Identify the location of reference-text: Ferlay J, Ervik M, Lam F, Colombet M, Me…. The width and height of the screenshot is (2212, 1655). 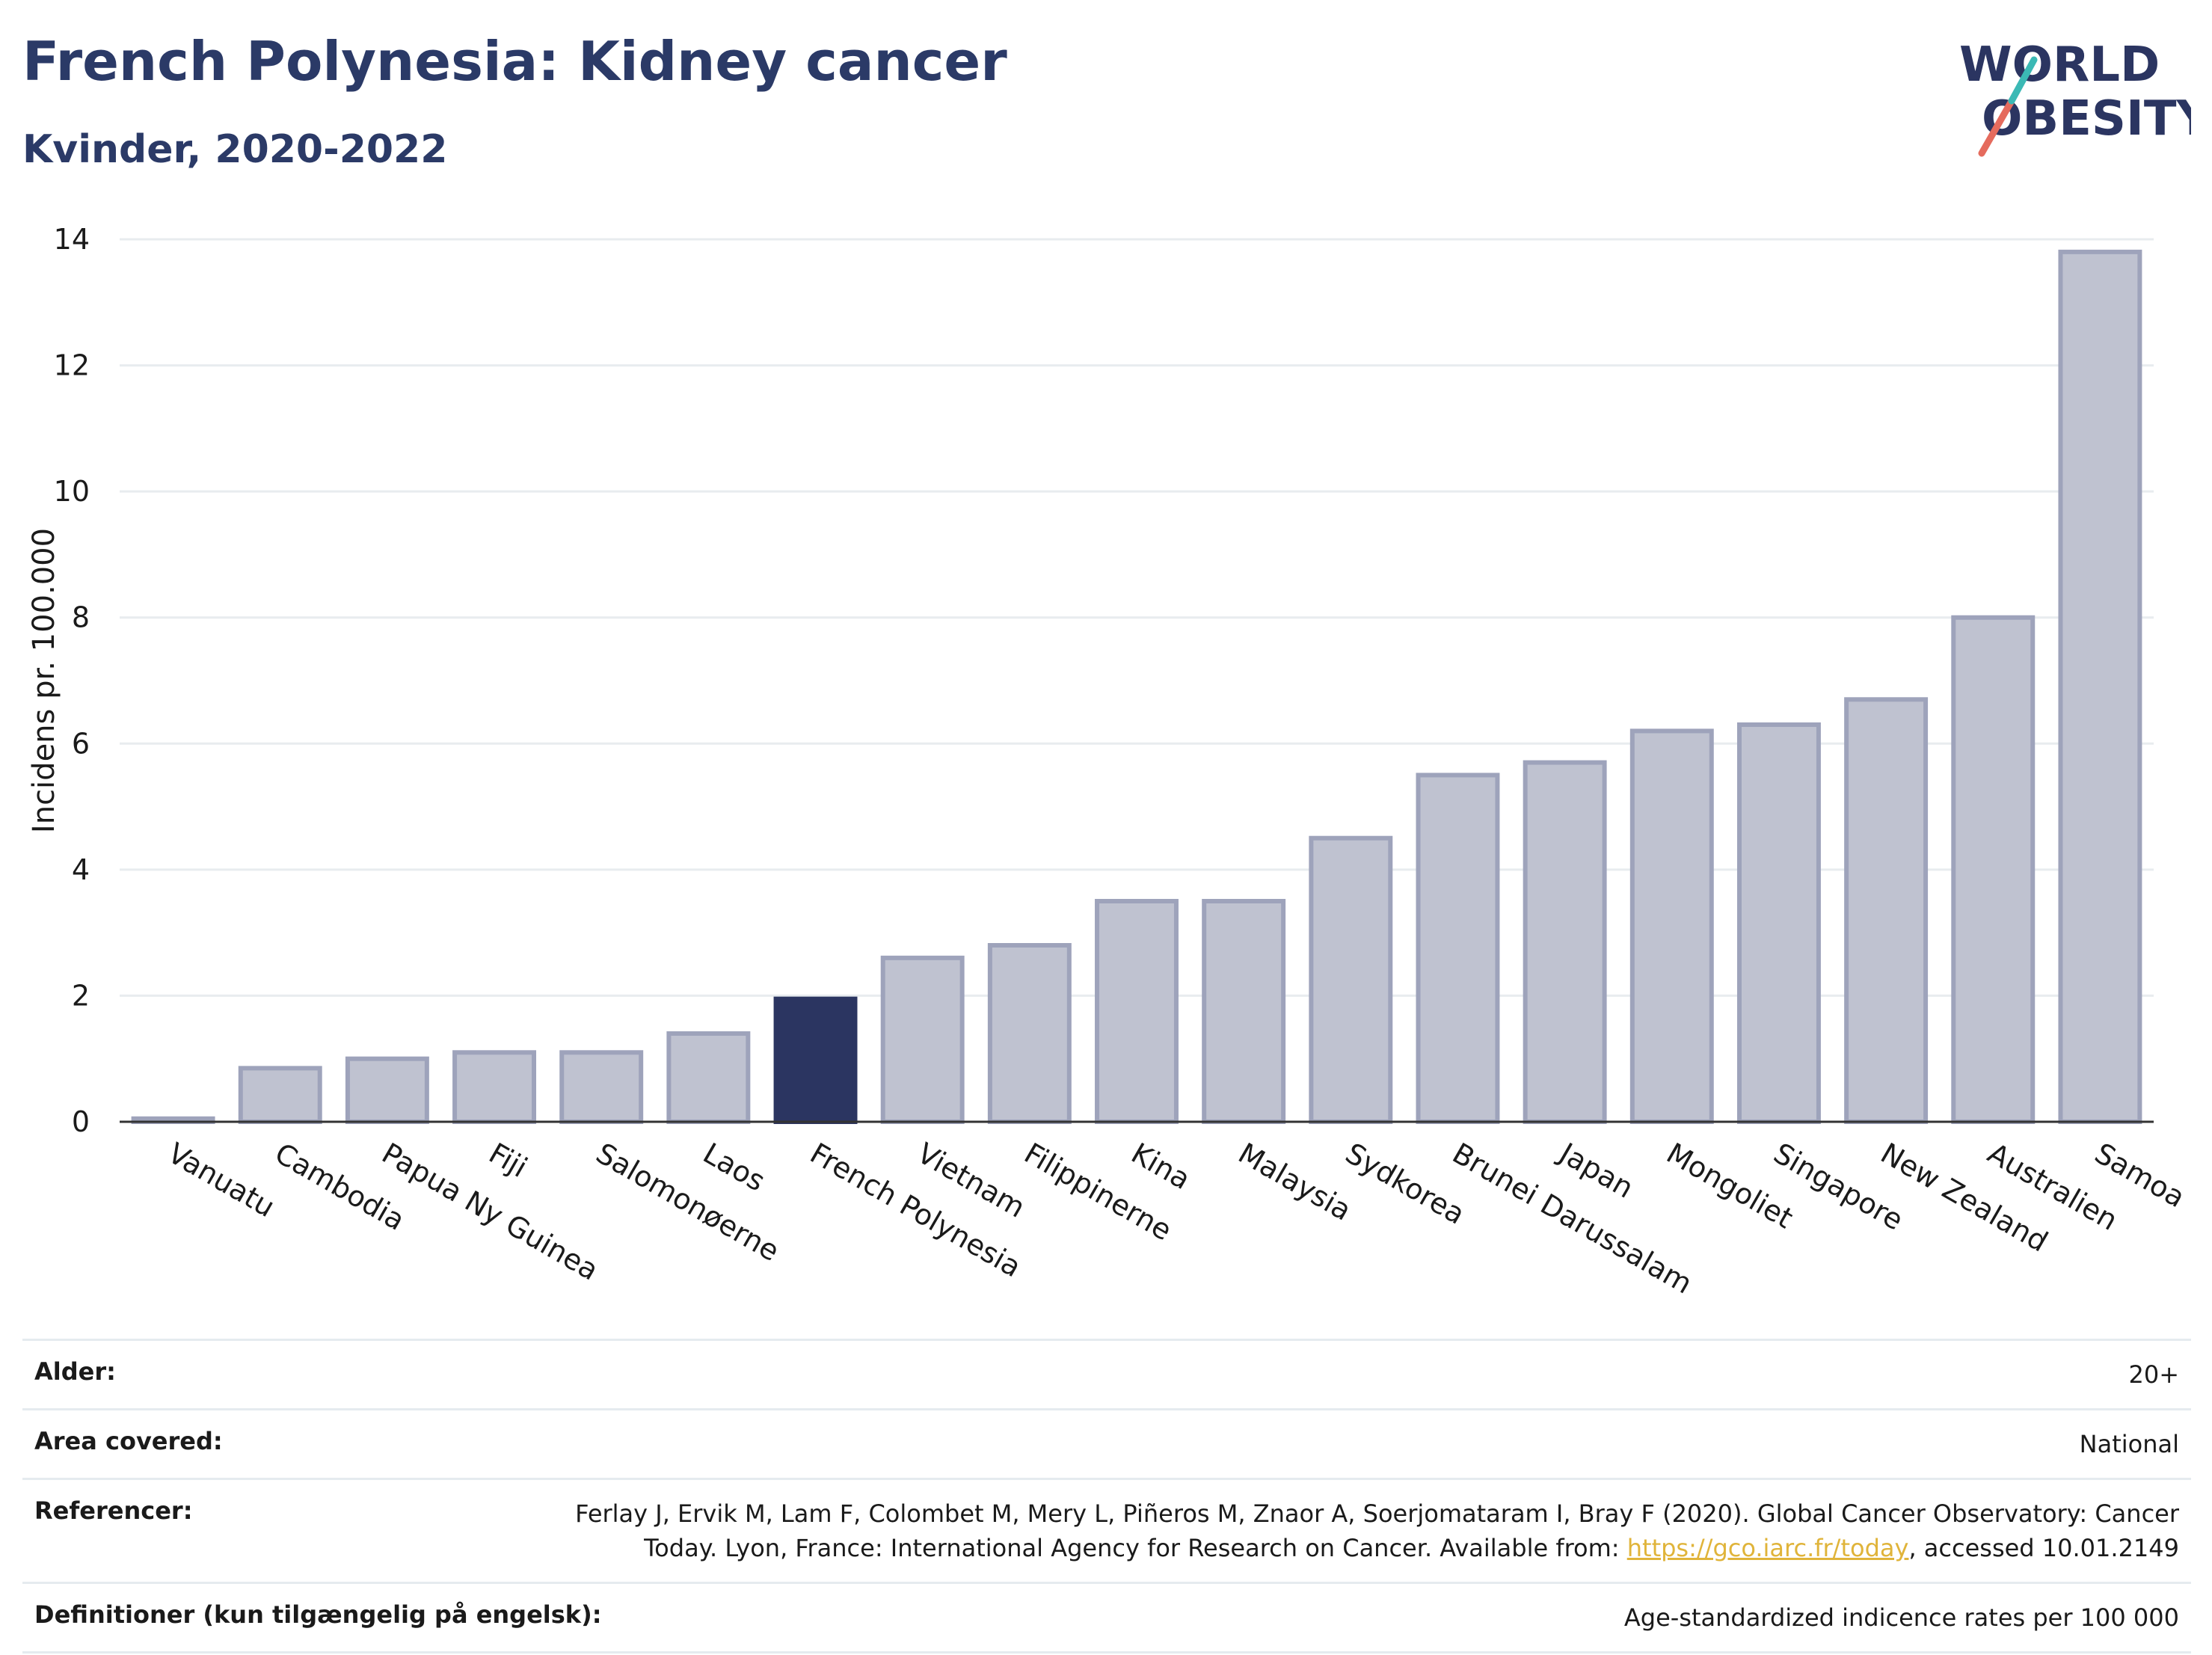
(1377, 1530).